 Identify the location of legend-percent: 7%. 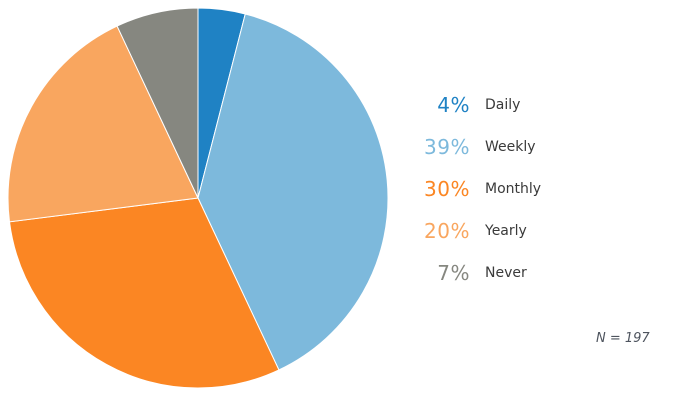
(453, 273).